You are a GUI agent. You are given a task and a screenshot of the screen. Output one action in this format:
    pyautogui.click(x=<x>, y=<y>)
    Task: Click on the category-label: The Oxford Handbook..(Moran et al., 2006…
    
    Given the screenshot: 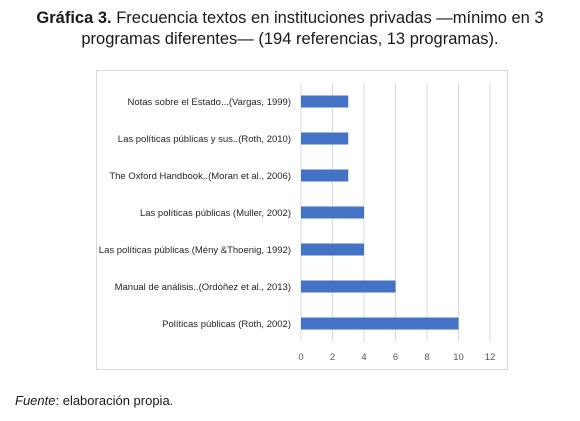 What is the action you would take?
    pyautogui.click(x=200, y=176)
    